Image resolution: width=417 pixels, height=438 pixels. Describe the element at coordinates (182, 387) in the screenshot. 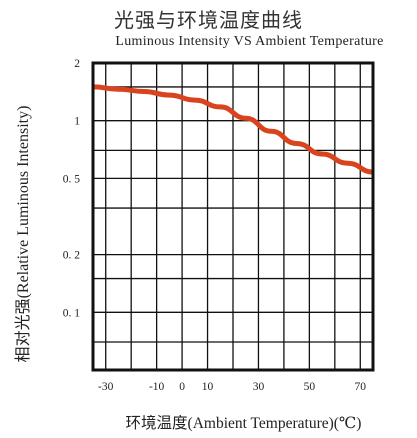

I see `x-tick-label: 0` at that location.